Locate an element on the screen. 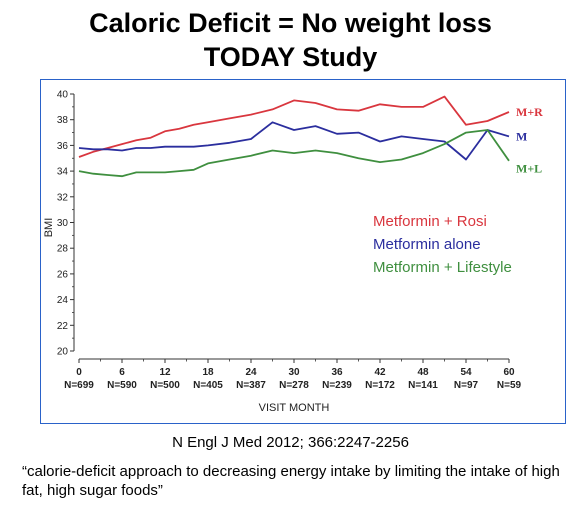 Image resolution: width=581 pixels, height=505 pixels. x-tick-label: 6 is located at coordinates (122, 372).